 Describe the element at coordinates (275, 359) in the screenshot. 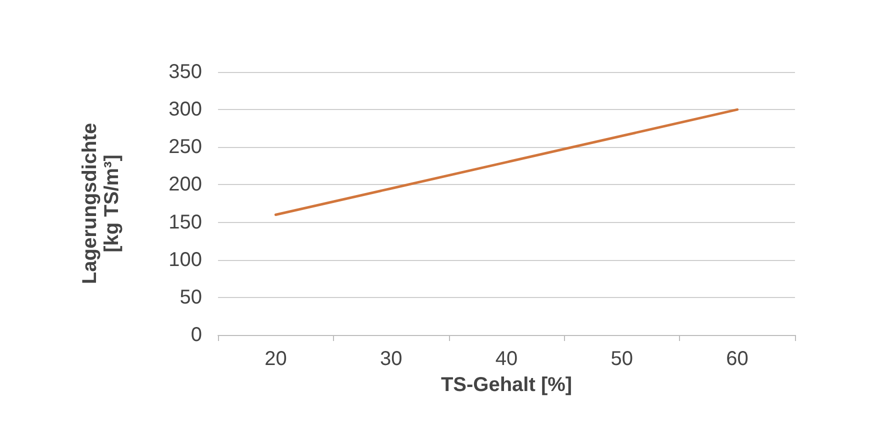

I see `x-tick-label: 20` at that location.